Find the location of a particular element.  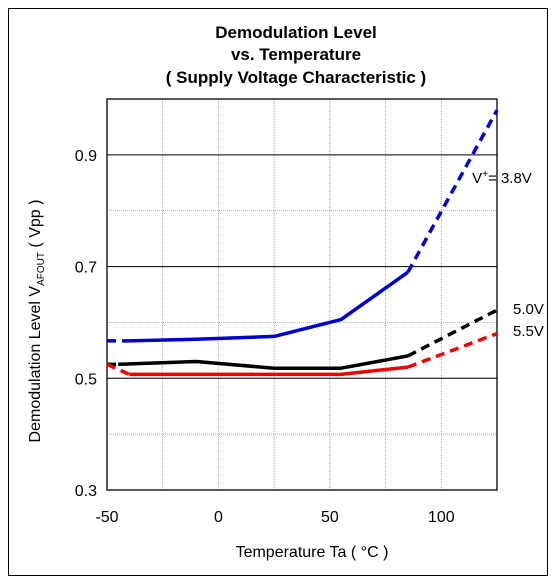

series-labels: V+= 3.8V 5.0V 5.5V is located at coordinates (508, 254).